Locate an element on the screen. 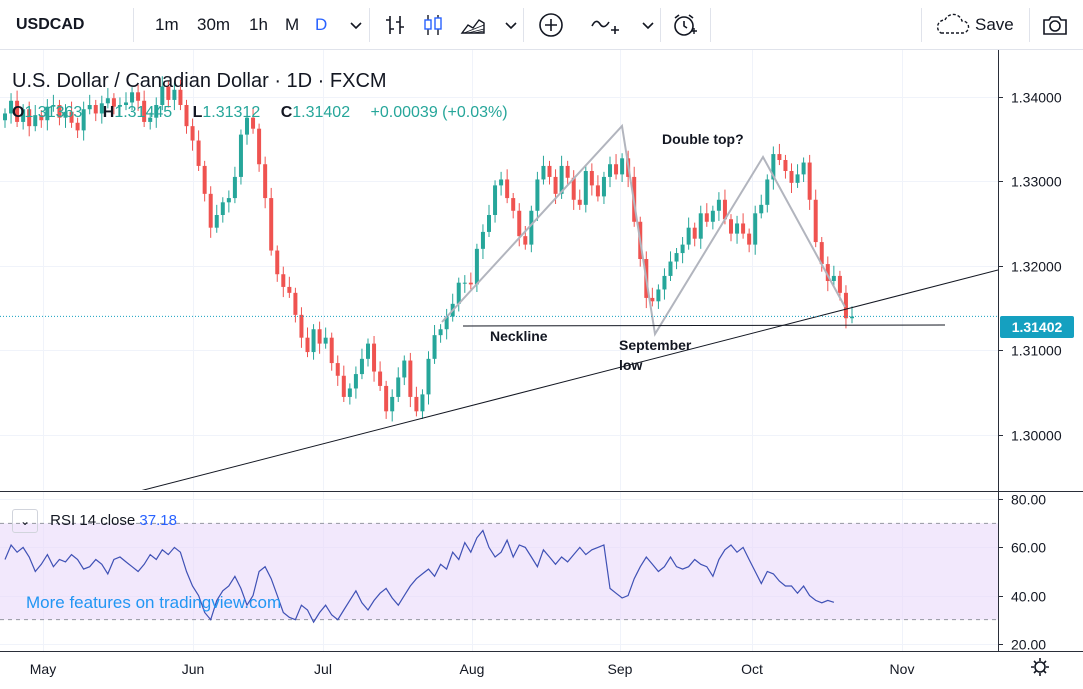  annotation-double-top: Double top? is located at coordinates (703, 139).